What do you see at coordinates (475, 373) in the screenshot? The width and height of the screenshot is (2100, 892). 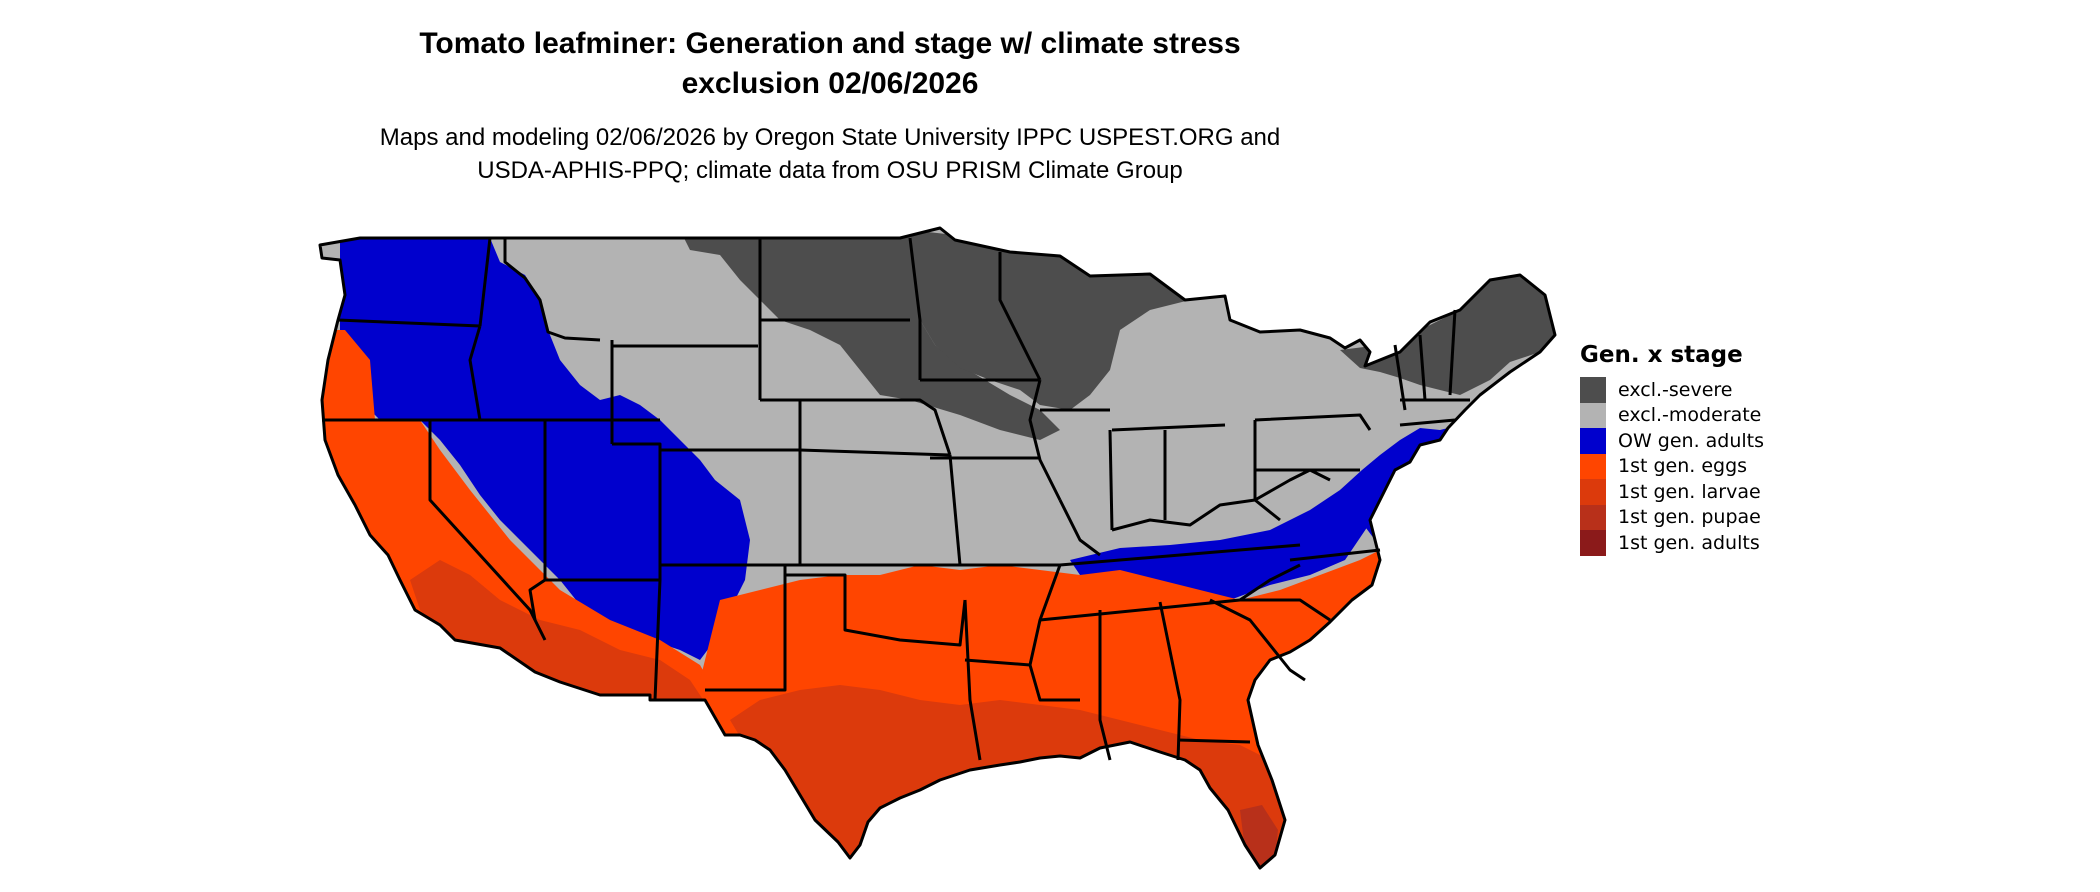 I see `border-or-id` at bounding box center [475, 373].